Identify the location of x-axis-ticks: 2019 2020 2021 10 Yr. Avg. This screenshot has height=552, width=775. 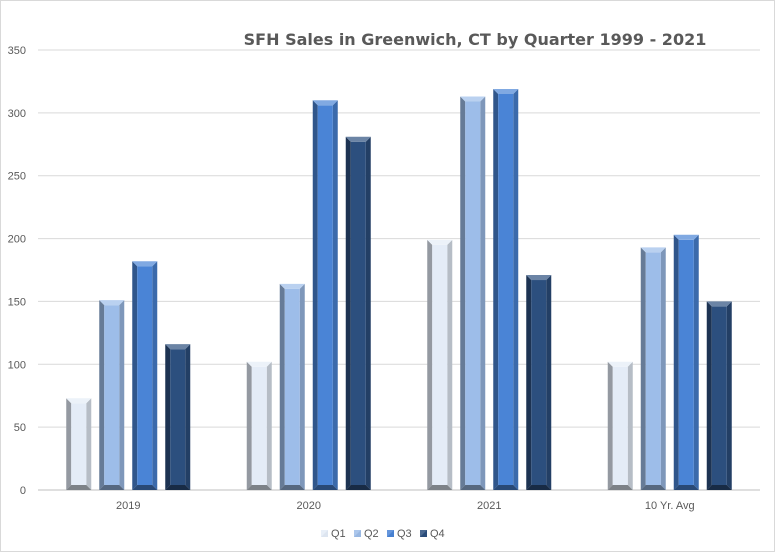
(405, 506).